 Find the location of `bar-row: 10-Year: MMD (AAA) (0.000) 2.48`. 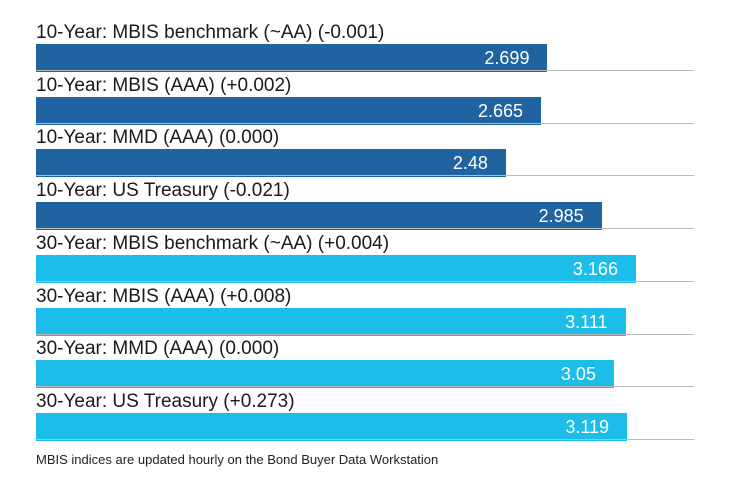

bar-row: 10-Year: MMD (AAA) (0.000) 2.48 is located at coordinates (365, 153).